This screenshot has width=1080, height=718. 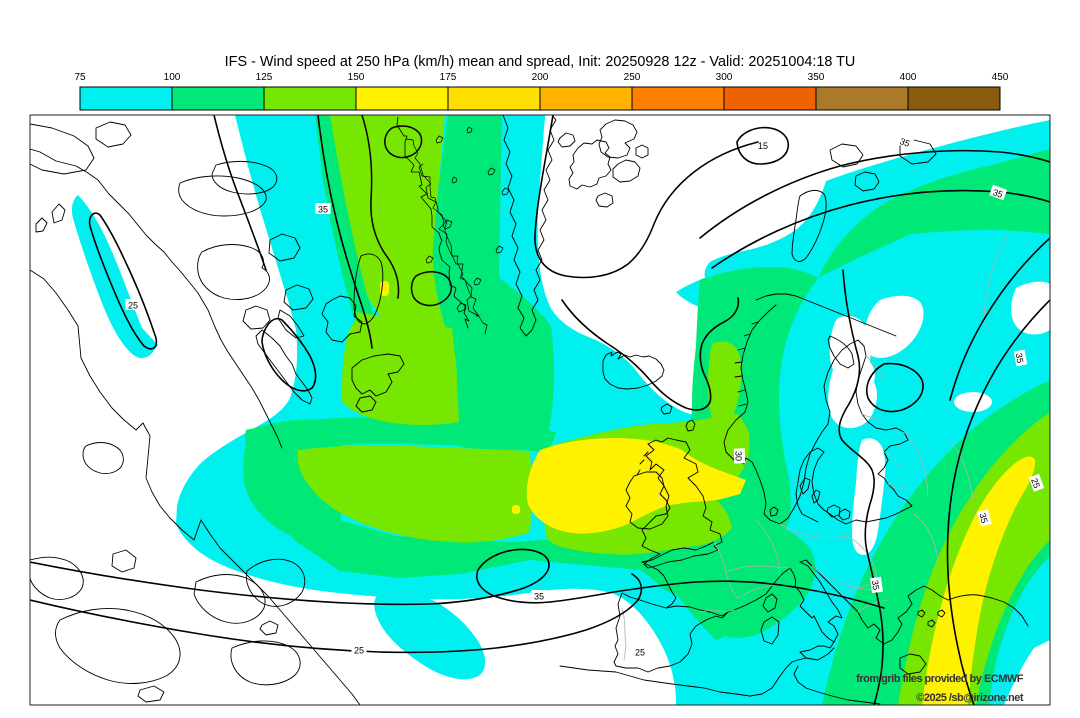 What do you see at coordinates (908, 77) in the screenshot?
I see `svg-text: 400` at bounding box center [908, 77].